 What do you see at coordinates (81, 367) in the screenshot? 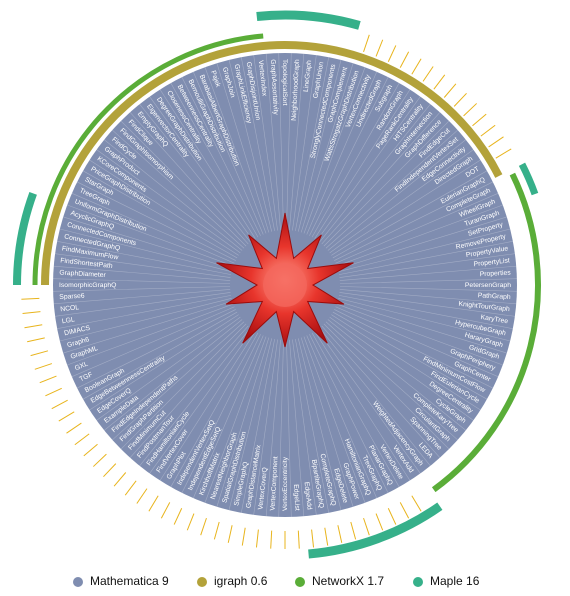
I see `function-label: GXL` at bounding box center [81, 367].